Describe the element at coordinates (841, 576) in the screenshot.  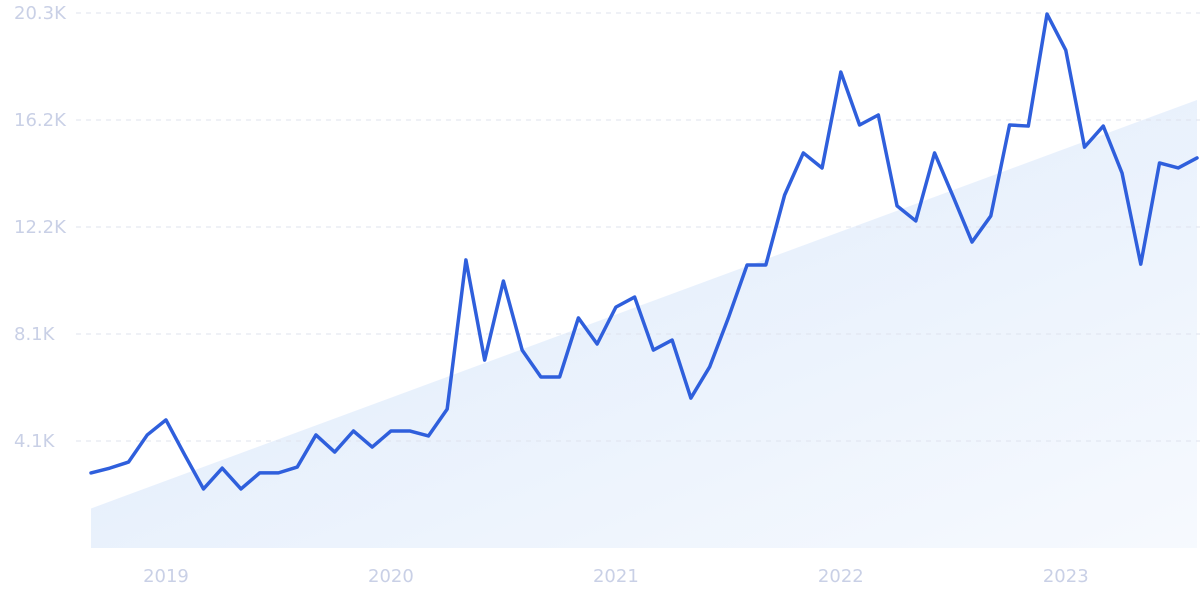
I see `x-tick-label: 2022` at that location.